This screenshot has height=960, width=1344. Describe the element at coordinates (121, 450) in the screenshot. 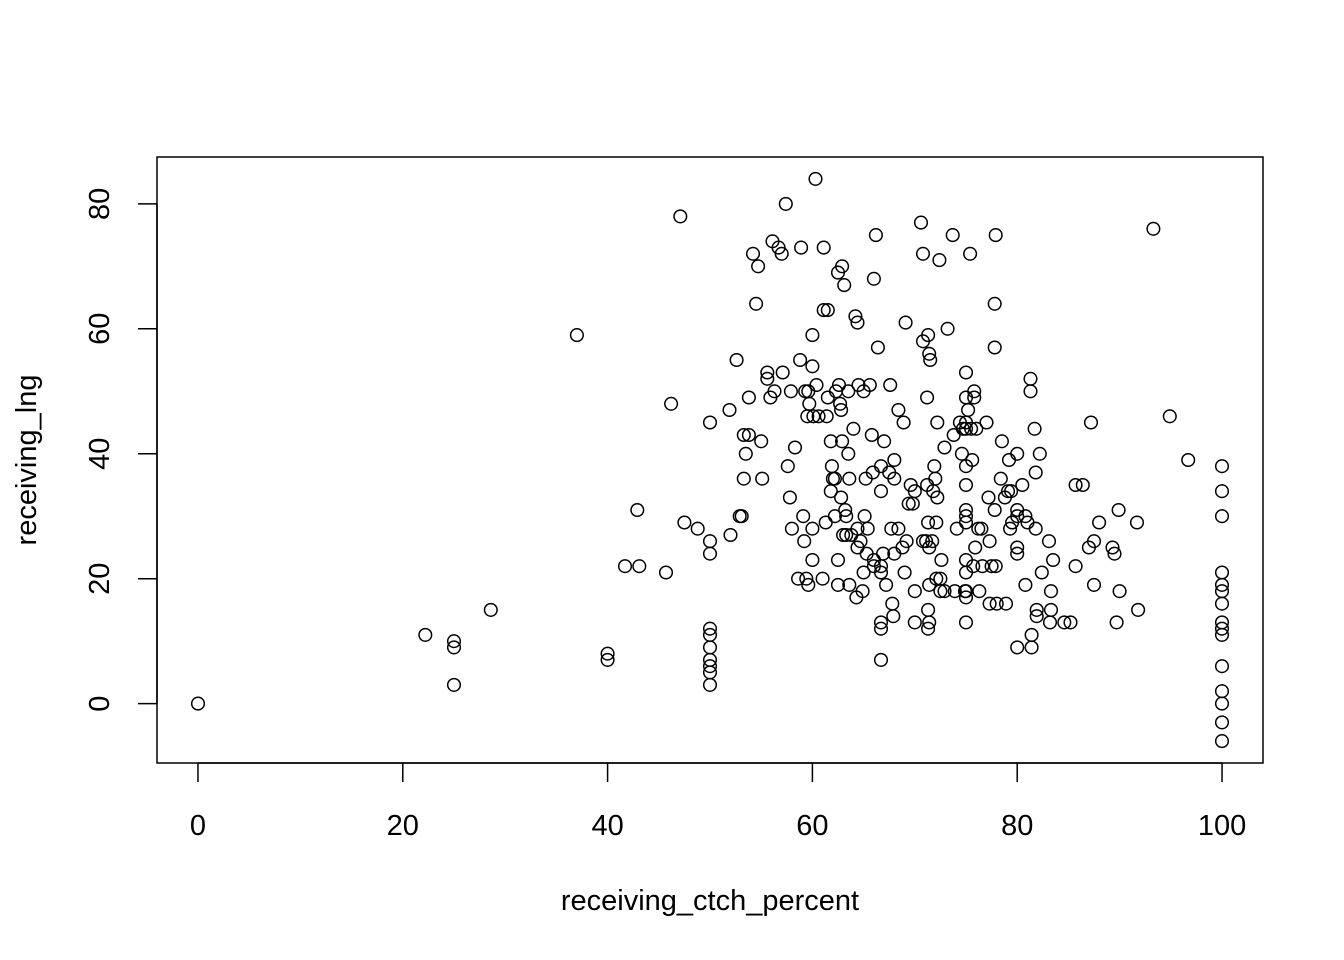

I see `y-axis: 0 20 40 60 80` at that location.